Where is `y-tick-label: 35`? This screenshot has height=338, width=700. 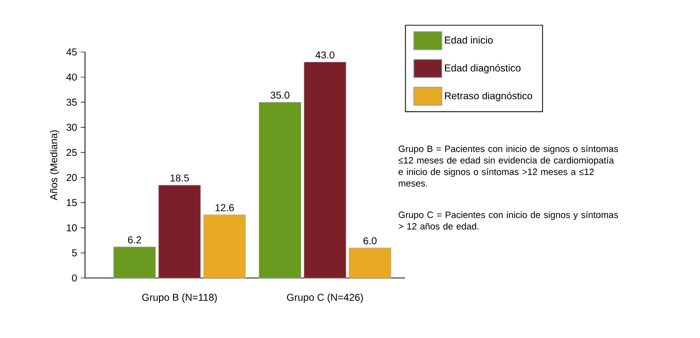
y-tick-label: 35 is located at coordinates (71, 102).